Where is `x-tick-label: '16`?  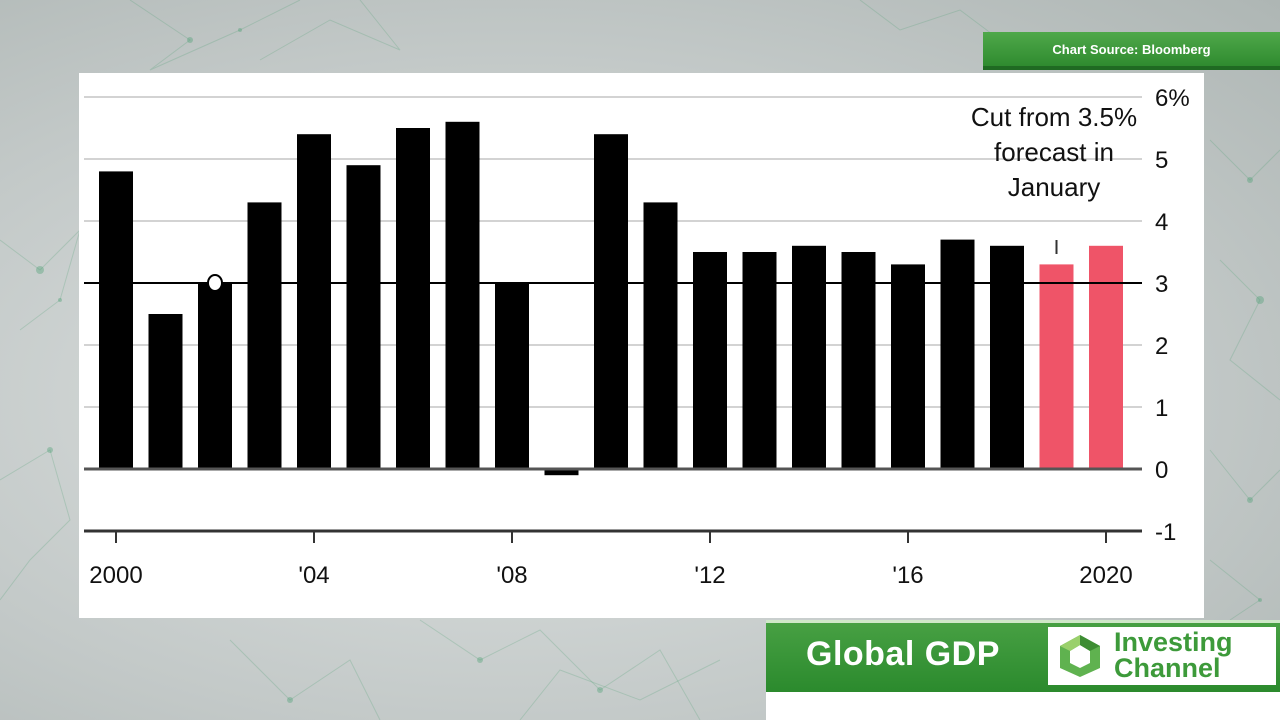
x-tick-label: '16 is located at coordinates (907, 575).